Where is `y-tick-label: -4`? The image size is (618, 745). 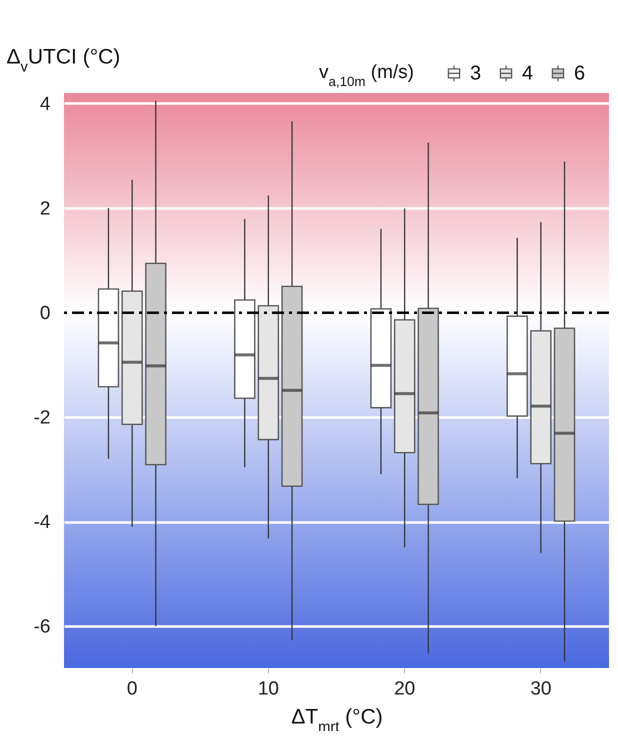 y-tick-label: -4 is located at coordinates (42, 523).